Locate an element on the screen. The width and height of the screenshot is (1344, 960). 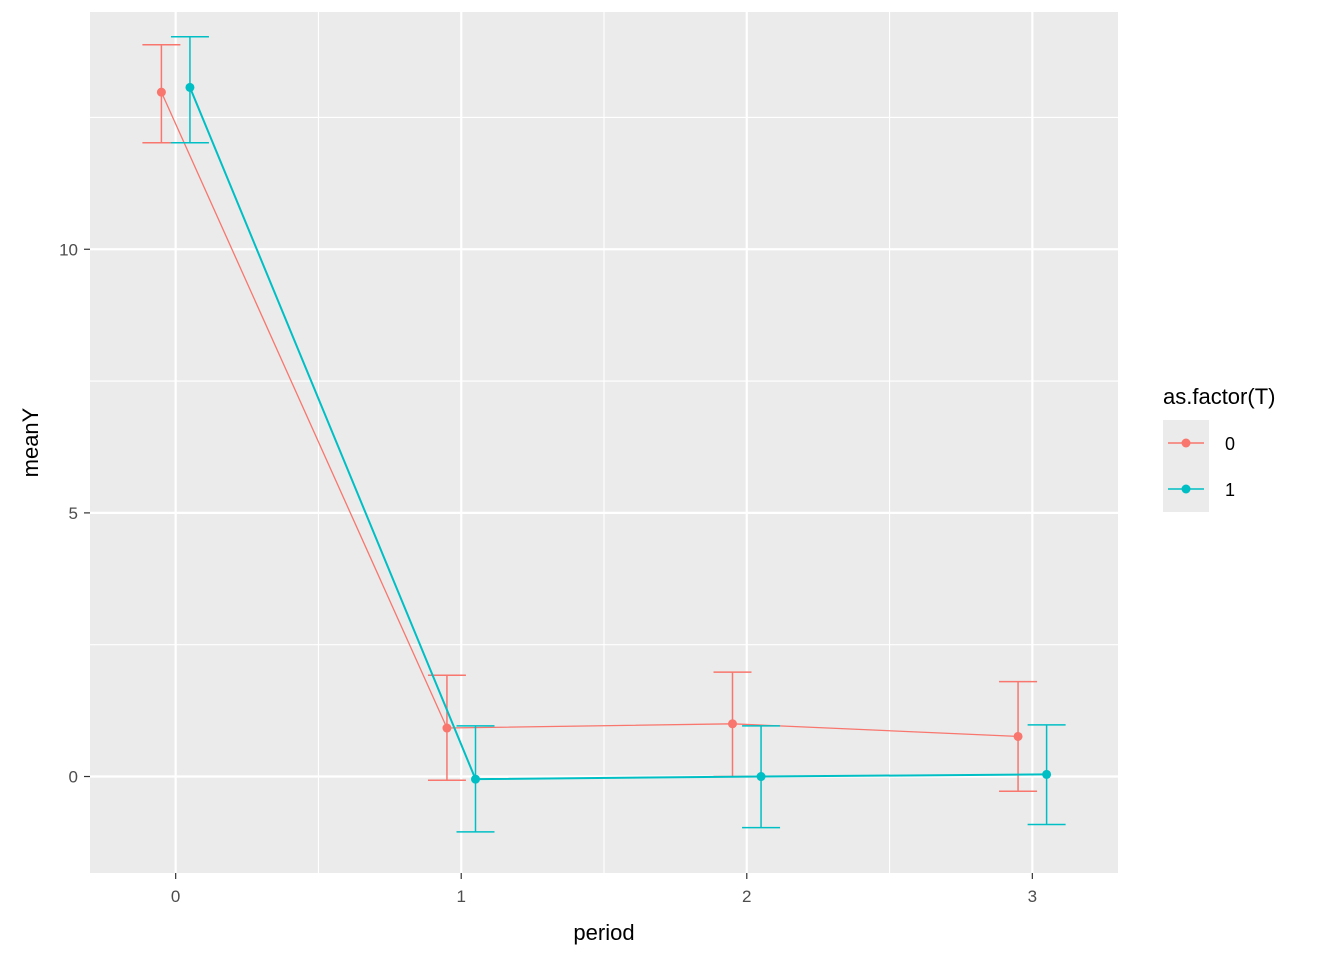
y-axis-title: meanY is located at coordinates (30, 442).